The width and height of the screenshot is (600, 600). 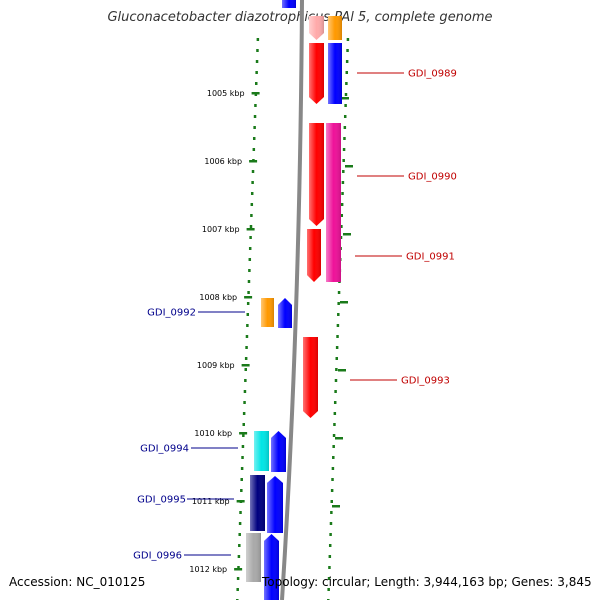 I want to click on gene-label: GDI_0995, so click(x=161, y=500).